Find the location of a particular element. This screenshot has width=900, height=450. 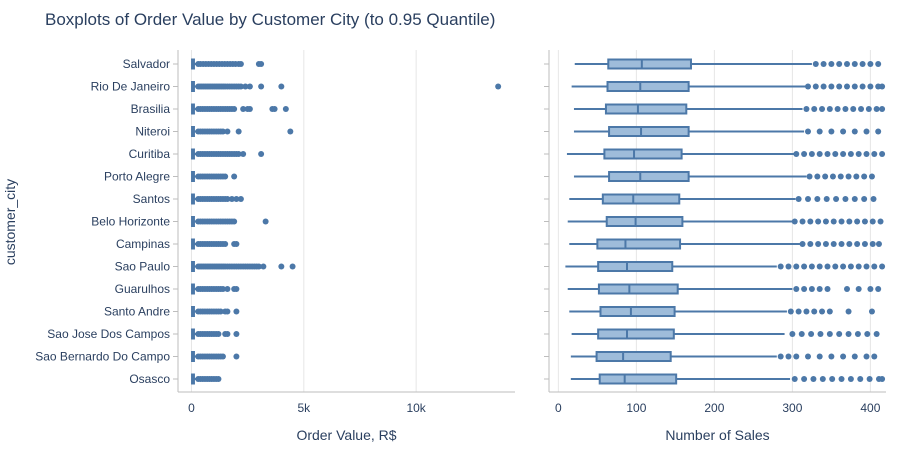

city-label: Sao Jose Dos Campos is located at coordinates (108, 334).